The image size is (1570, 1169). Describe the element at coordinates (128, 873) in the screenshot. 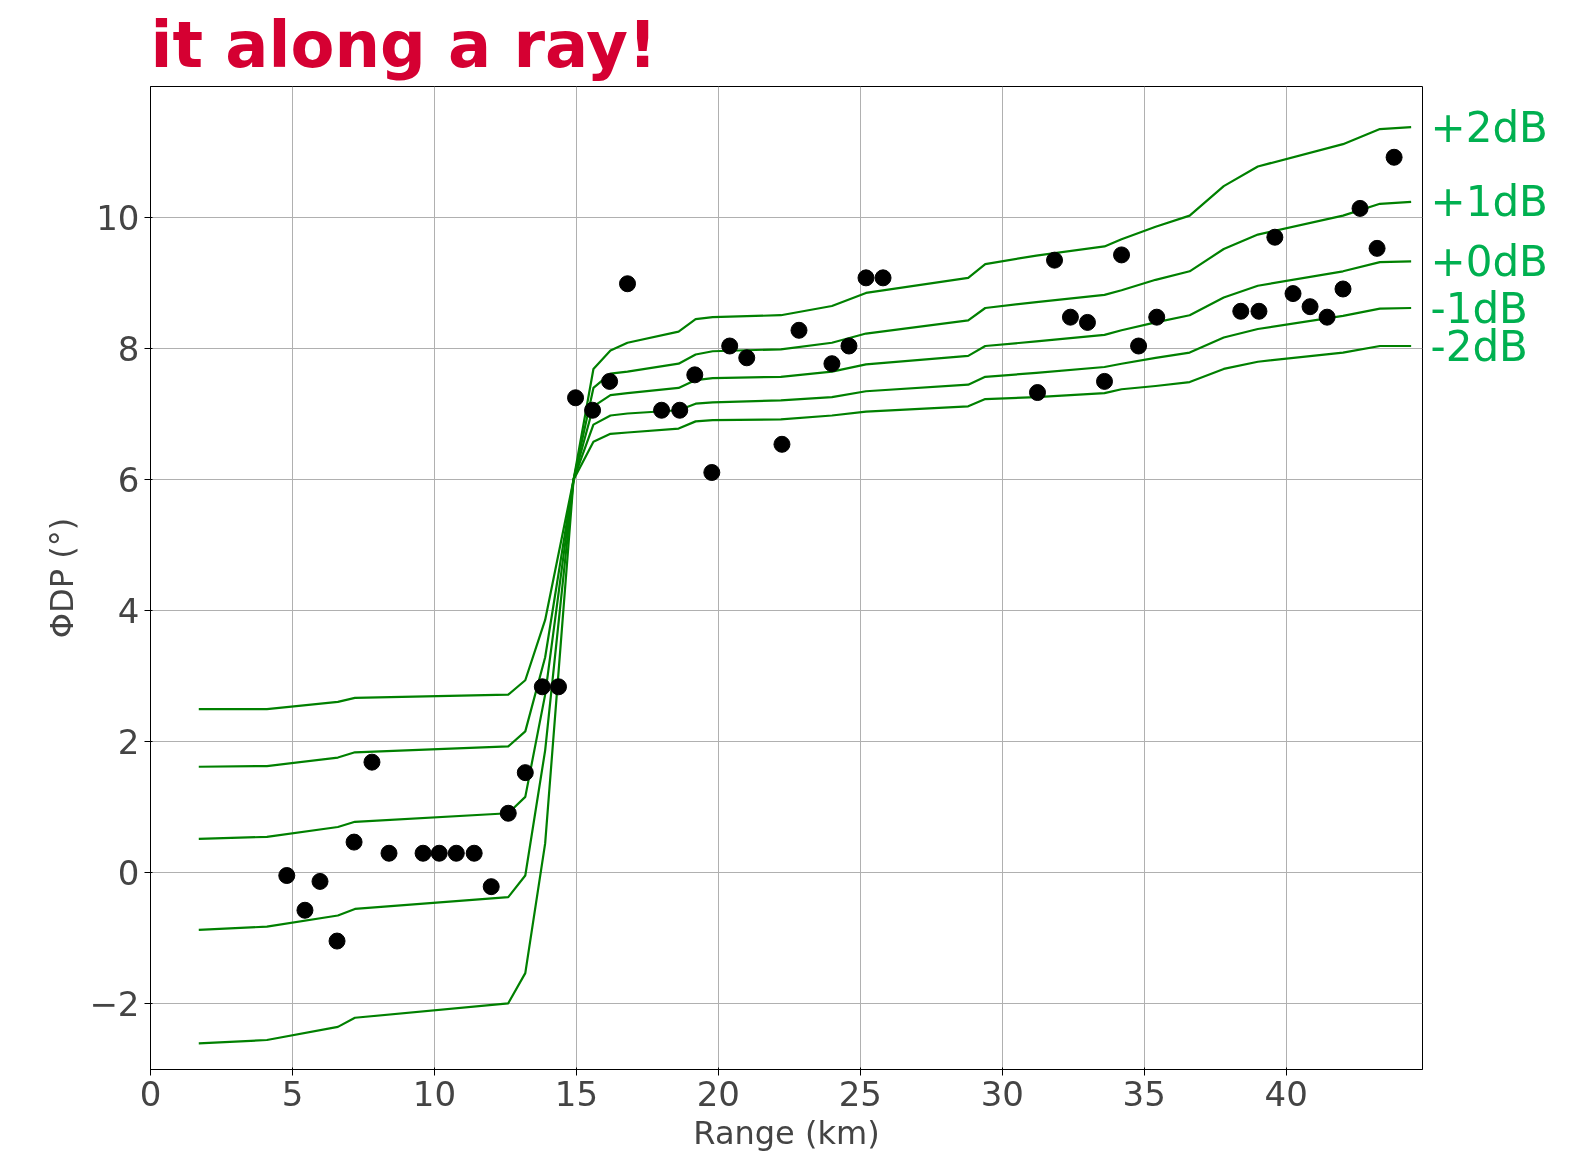

I see `y-tick-label: 0` at that location.